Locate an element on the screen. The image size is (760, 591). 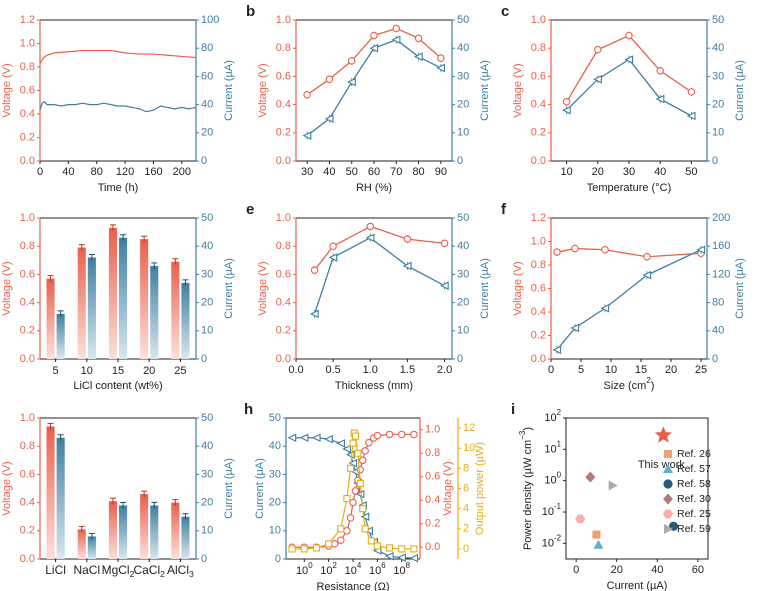
x-tick-label: 1.0 is located at coordinates (370, 370).